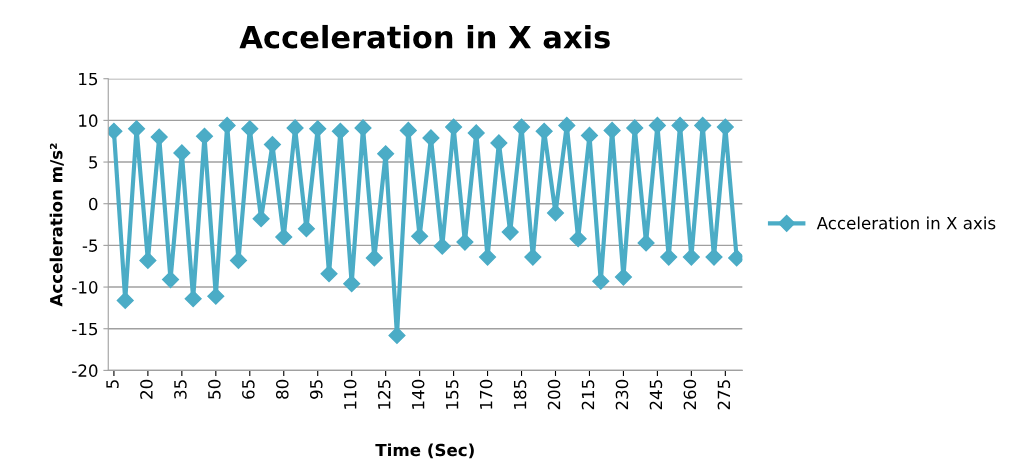 This screenshot has height=463, width=1031. I want to click on x-tick-label: 50, so click(214, 389).